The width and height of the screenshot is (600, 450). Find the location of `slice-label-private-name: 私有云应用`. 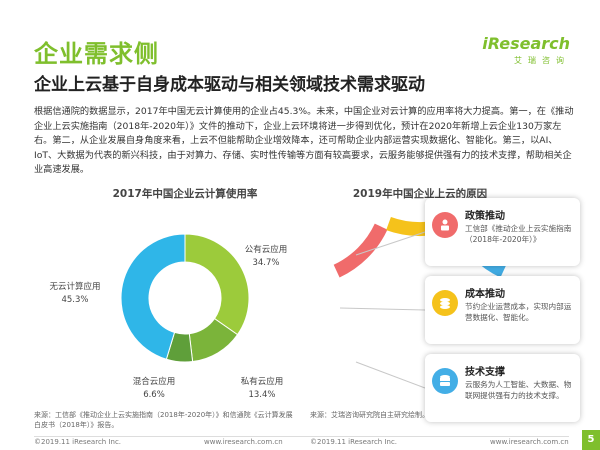

slice-label-private-name: 私有云应用 is located at coordinates (262, 382).